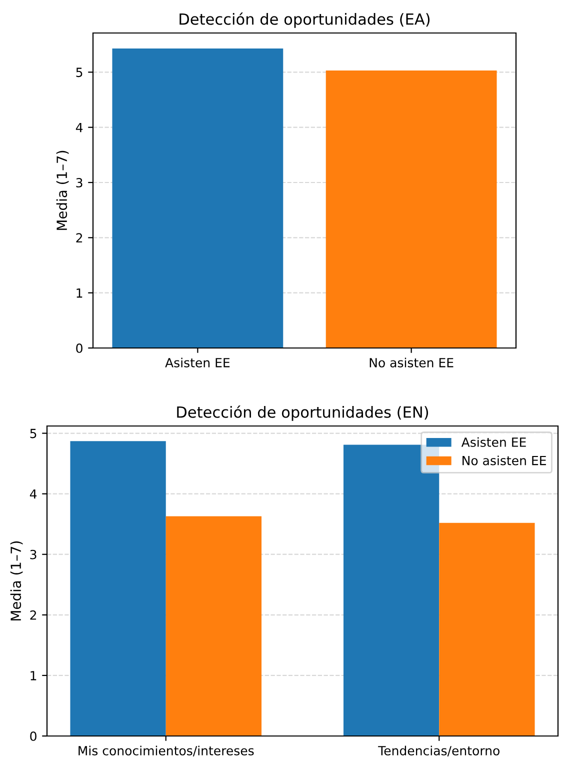 This screenshot has height=758, width=561. Describe the element at coordinates (439, 751) in the screenshot. I see `x-tick-label: Tendencias/entorno` at that location.